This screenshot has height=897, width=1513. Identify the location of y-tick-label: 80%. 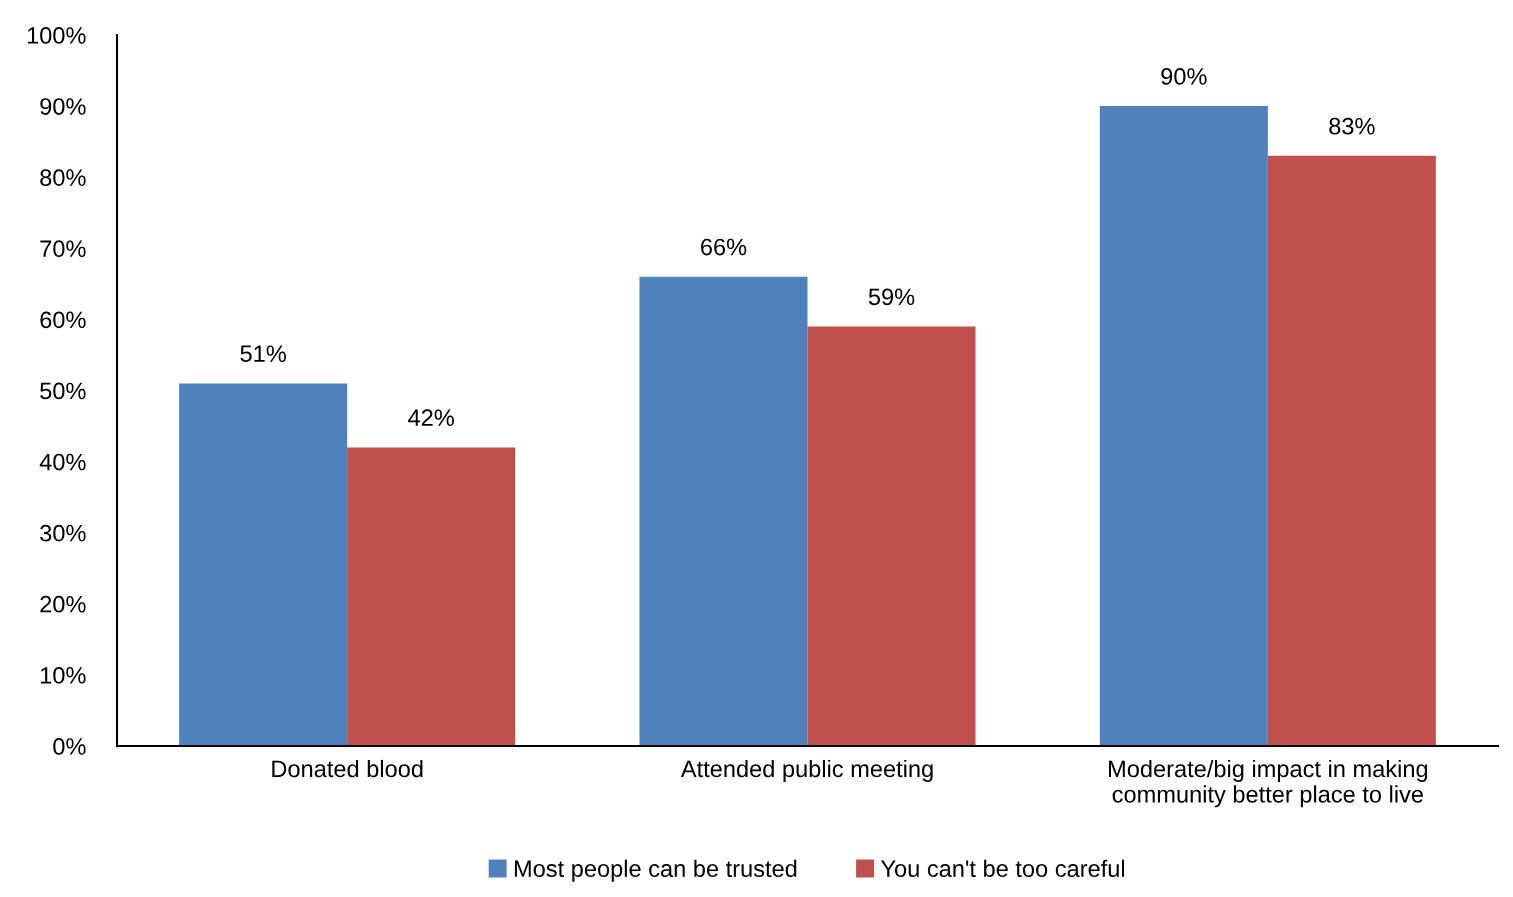
(63, 177).